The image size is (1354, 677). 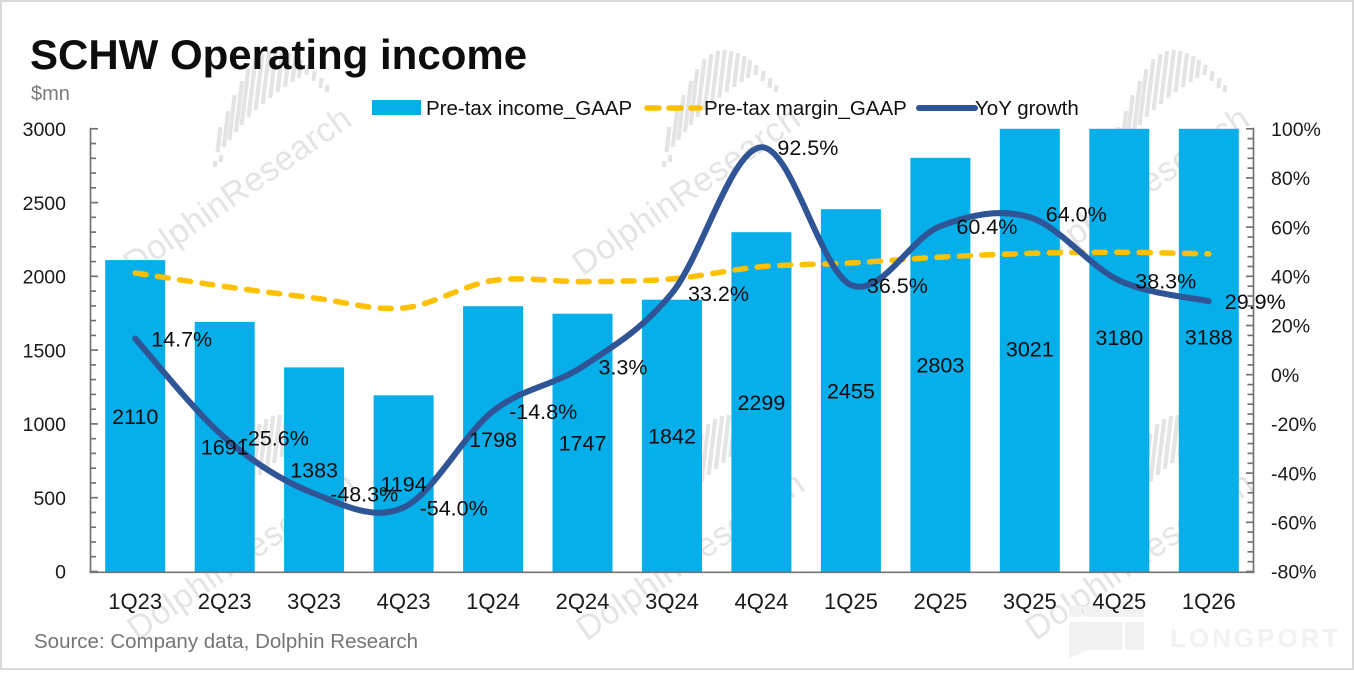 What do you see at coordinates (1030, 350) in the screenshot?
I see `svg-text: 3021` at bounding box center [1030, 350].